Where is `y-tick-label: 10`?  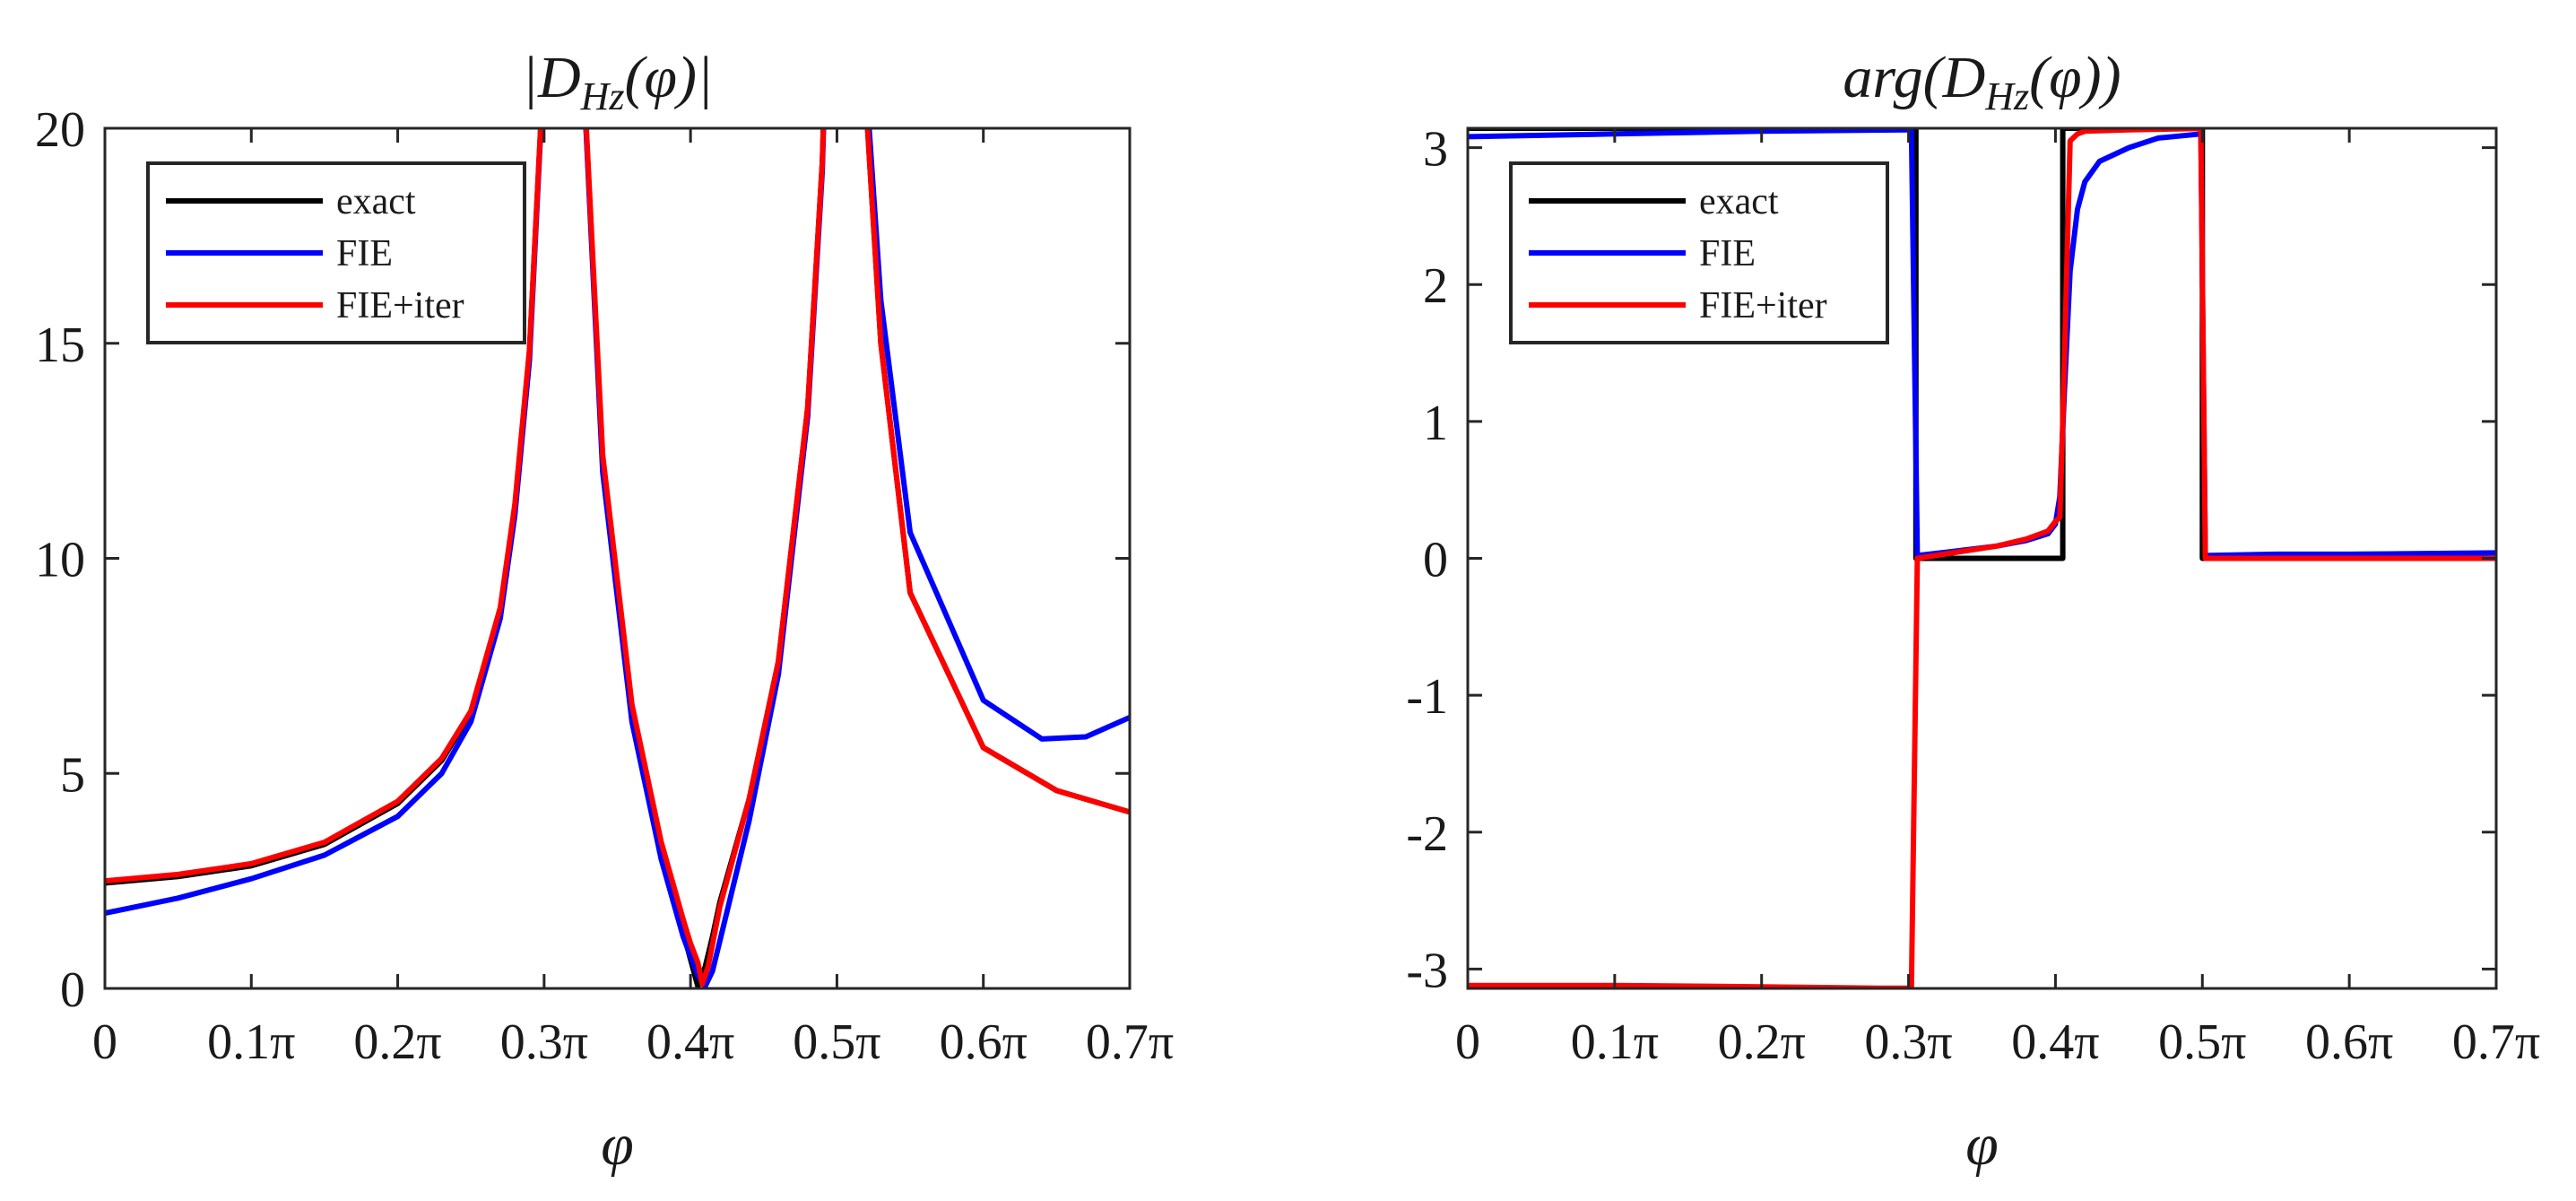 y-tick-label: 10 is located at coordinates (60, 560).